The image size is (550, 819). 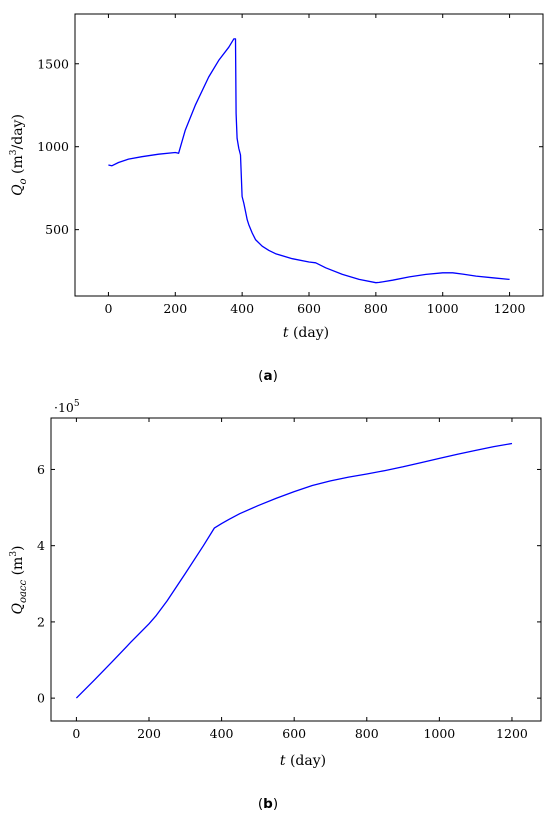 What do you see at coordinates (57, 229) in the screenshot?
I see `y-tick-label: 500` at bounding box center [57, 229].